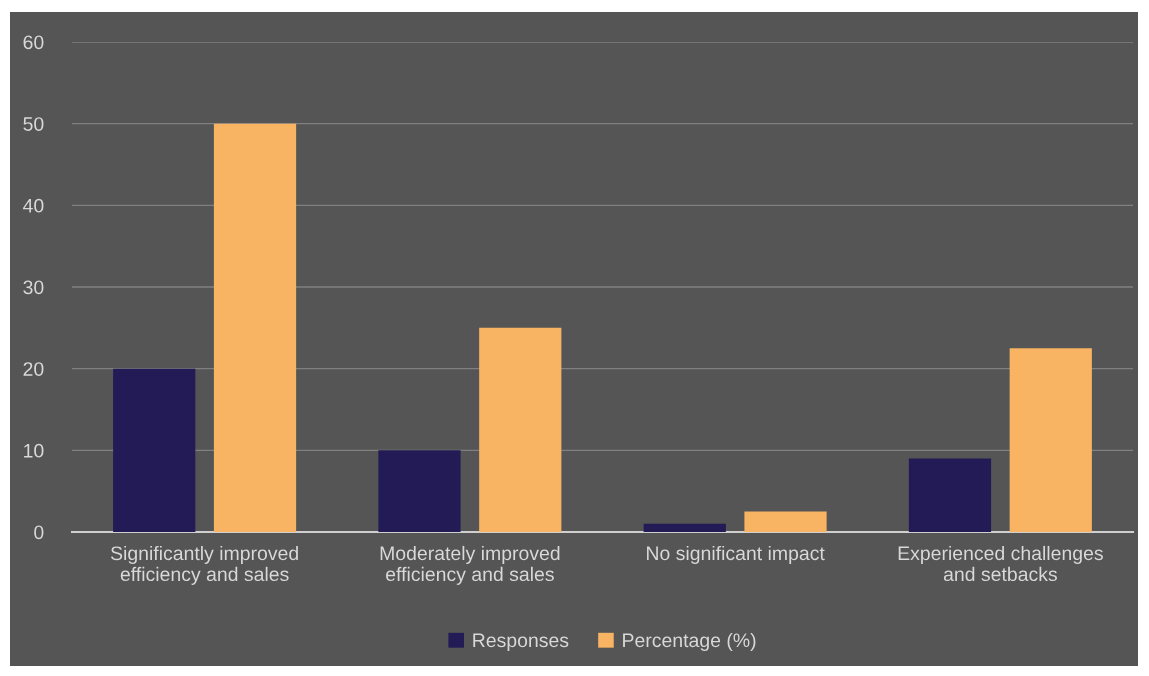 The image size is (1149, 676). What do you see at coordinates (33, 287) in the screenshot?
I see `y-tick-label: 30` at bounding box center [33, 287].